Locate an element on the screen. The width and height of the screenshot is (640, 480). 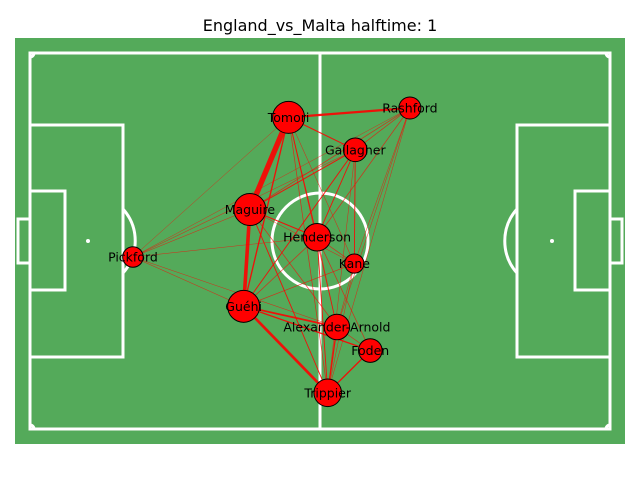
player-node-guehi is located at coordinates (244, 306).